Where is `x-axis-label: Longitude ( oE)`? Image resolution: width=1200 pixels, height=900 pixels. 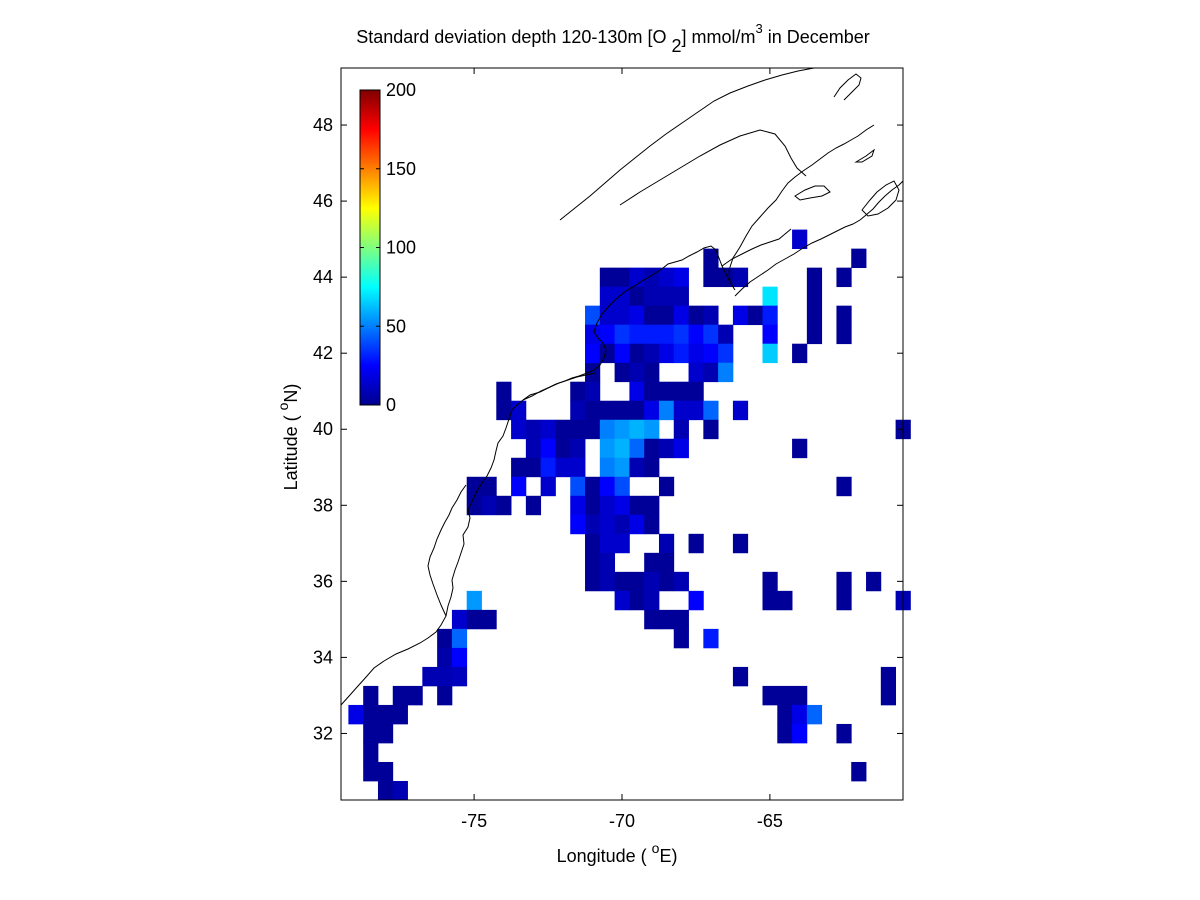
x-axis-label: Longitude ( oE) is located at coordinates (617, 853).